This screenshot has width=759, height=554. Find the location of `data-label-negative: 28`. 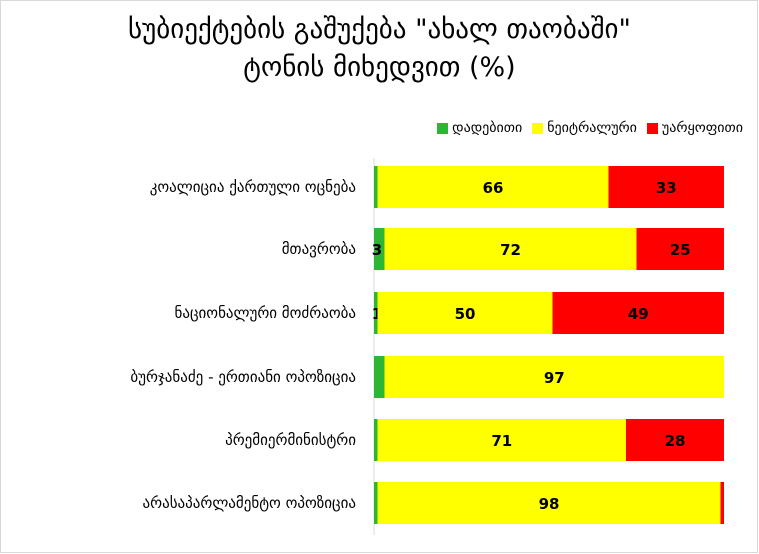

data-label-negative: 28 is located at coordinates (675, 441).